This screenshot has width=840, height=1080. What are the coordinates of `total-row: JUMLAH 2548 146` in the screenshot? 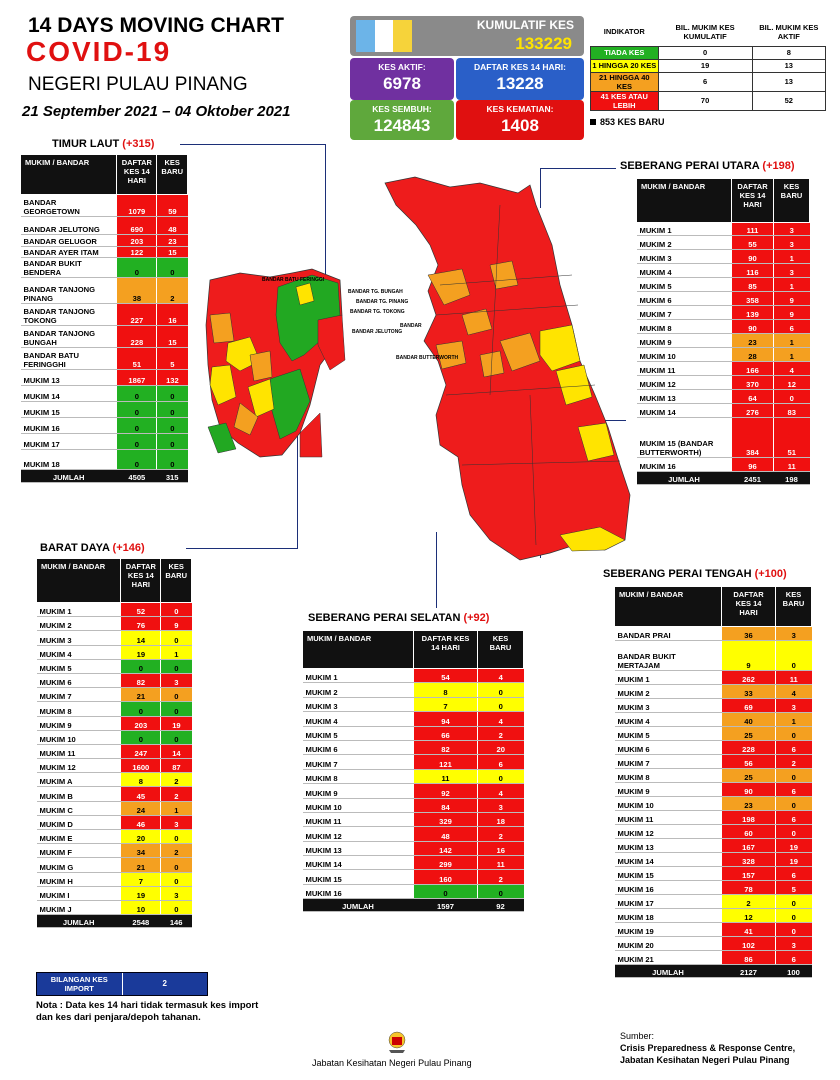 It's located at (114, 921).